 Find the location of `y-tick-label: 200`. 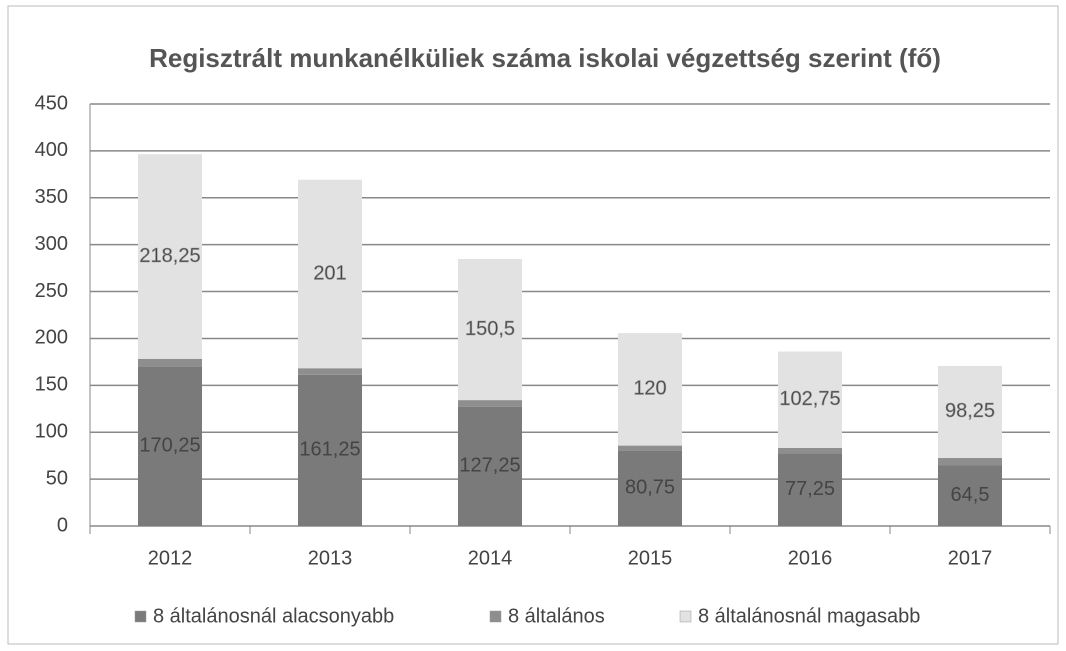

y-tick-label: 200 is located at coordinates (51, 338).